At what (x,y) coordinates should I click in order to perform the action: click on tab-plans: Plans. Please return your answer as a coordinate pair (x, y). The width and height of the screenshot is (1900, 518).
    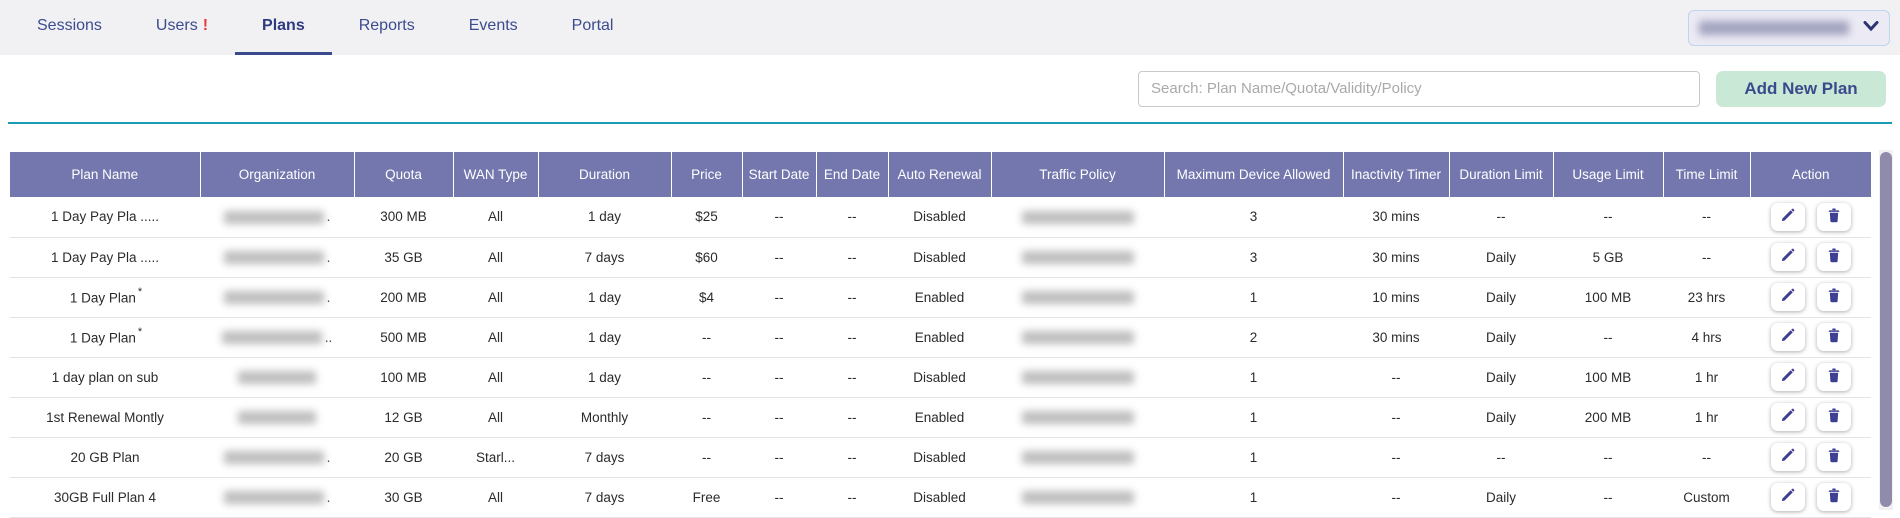
    Looking at the image, I should click on (283, 27).